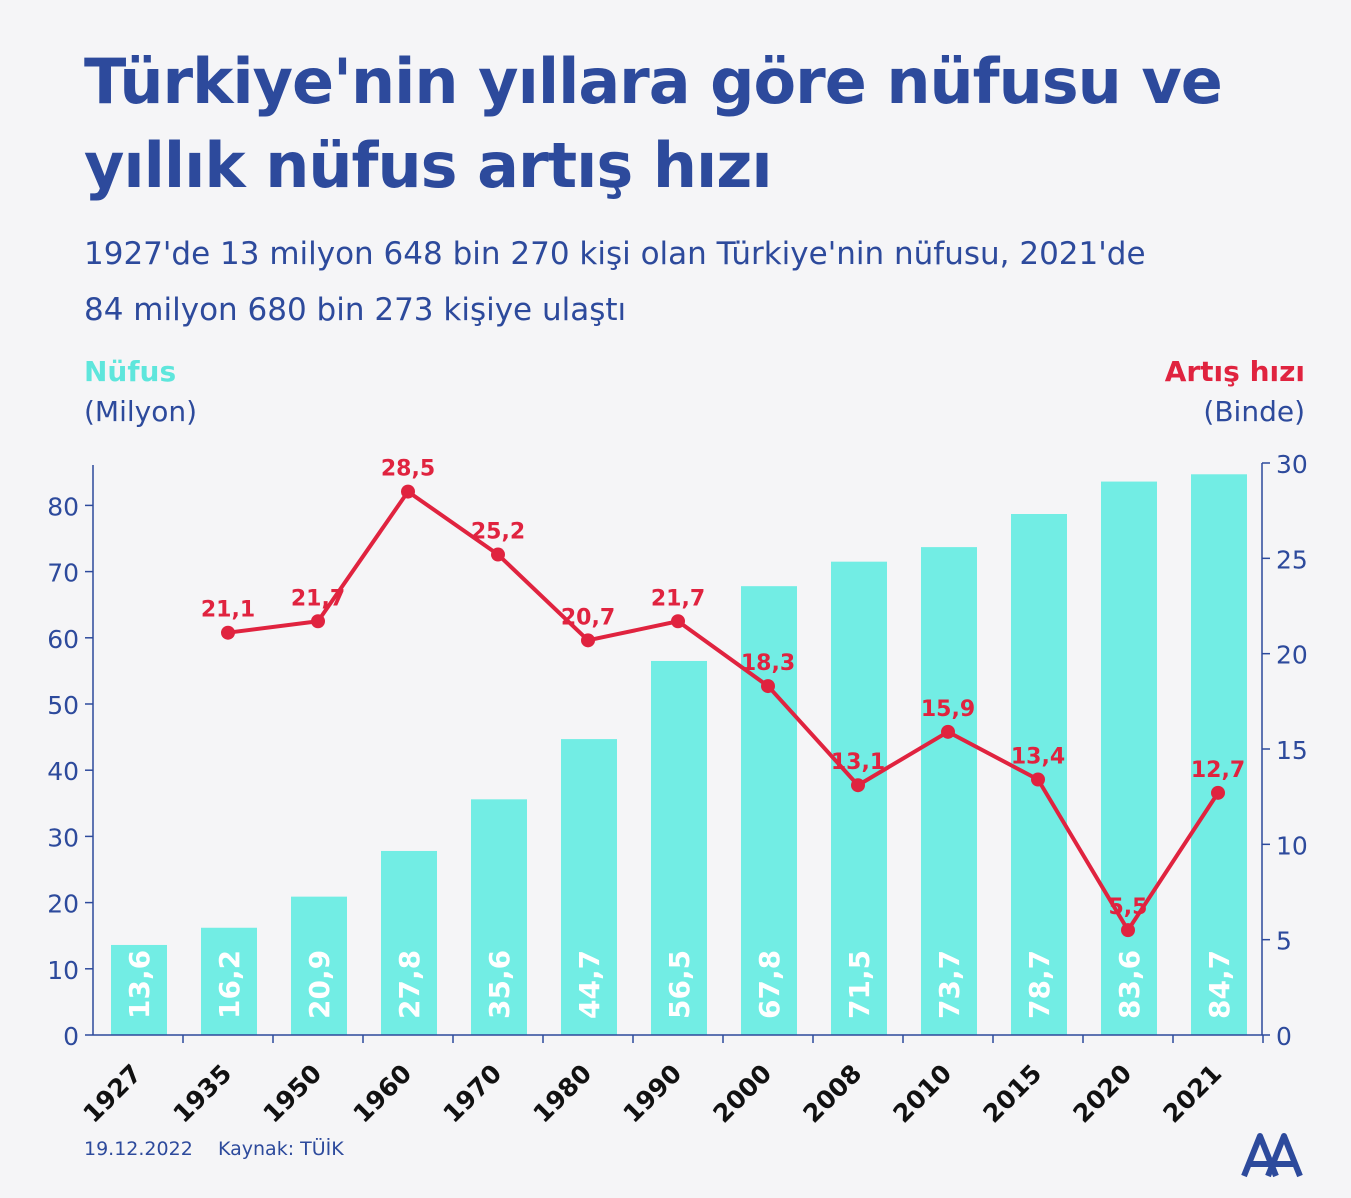 Image resolution: width=1351 pixels, height=1198 pixels. I want to click on right-tick-label: 0, so click(1284, 1036).